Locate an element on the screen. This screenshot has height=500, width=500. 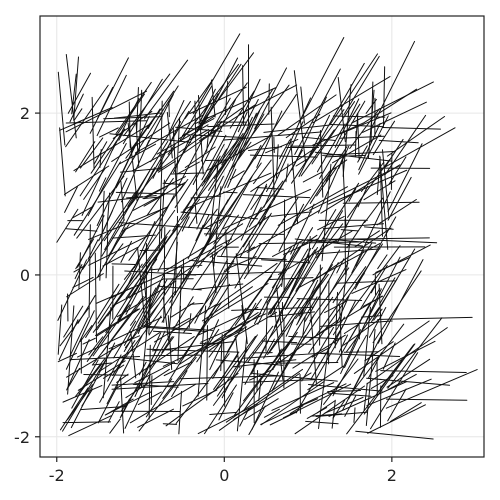
y-axis-ticks: -2 0 2 is located at coordinates (27, 275).